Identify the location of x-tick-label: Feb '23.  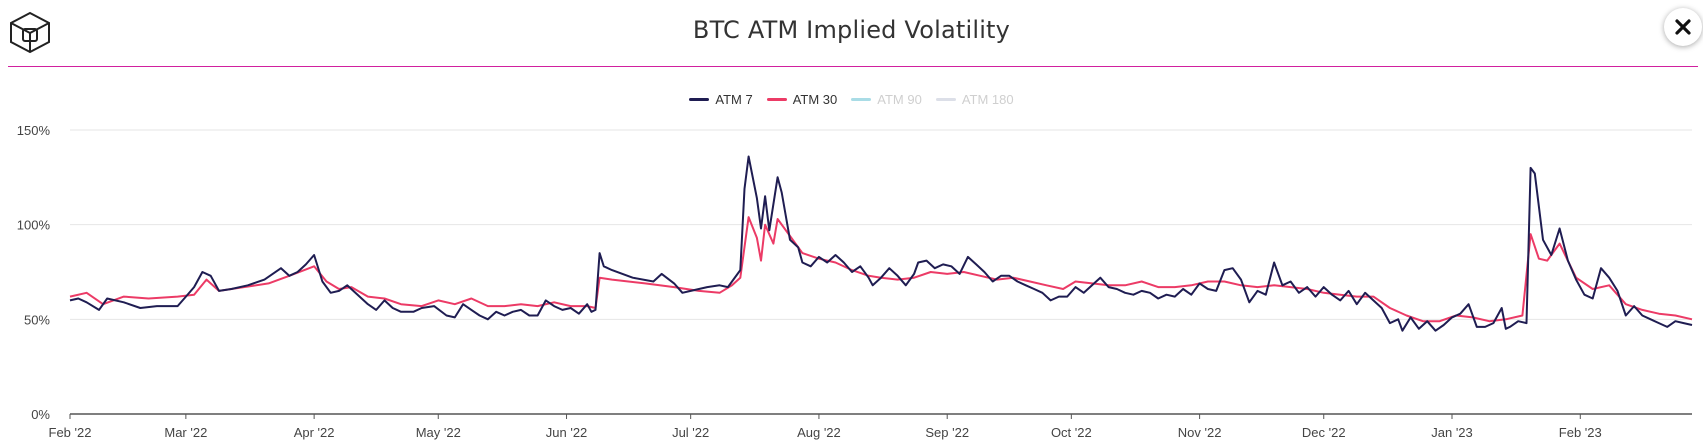
(1580, 432).